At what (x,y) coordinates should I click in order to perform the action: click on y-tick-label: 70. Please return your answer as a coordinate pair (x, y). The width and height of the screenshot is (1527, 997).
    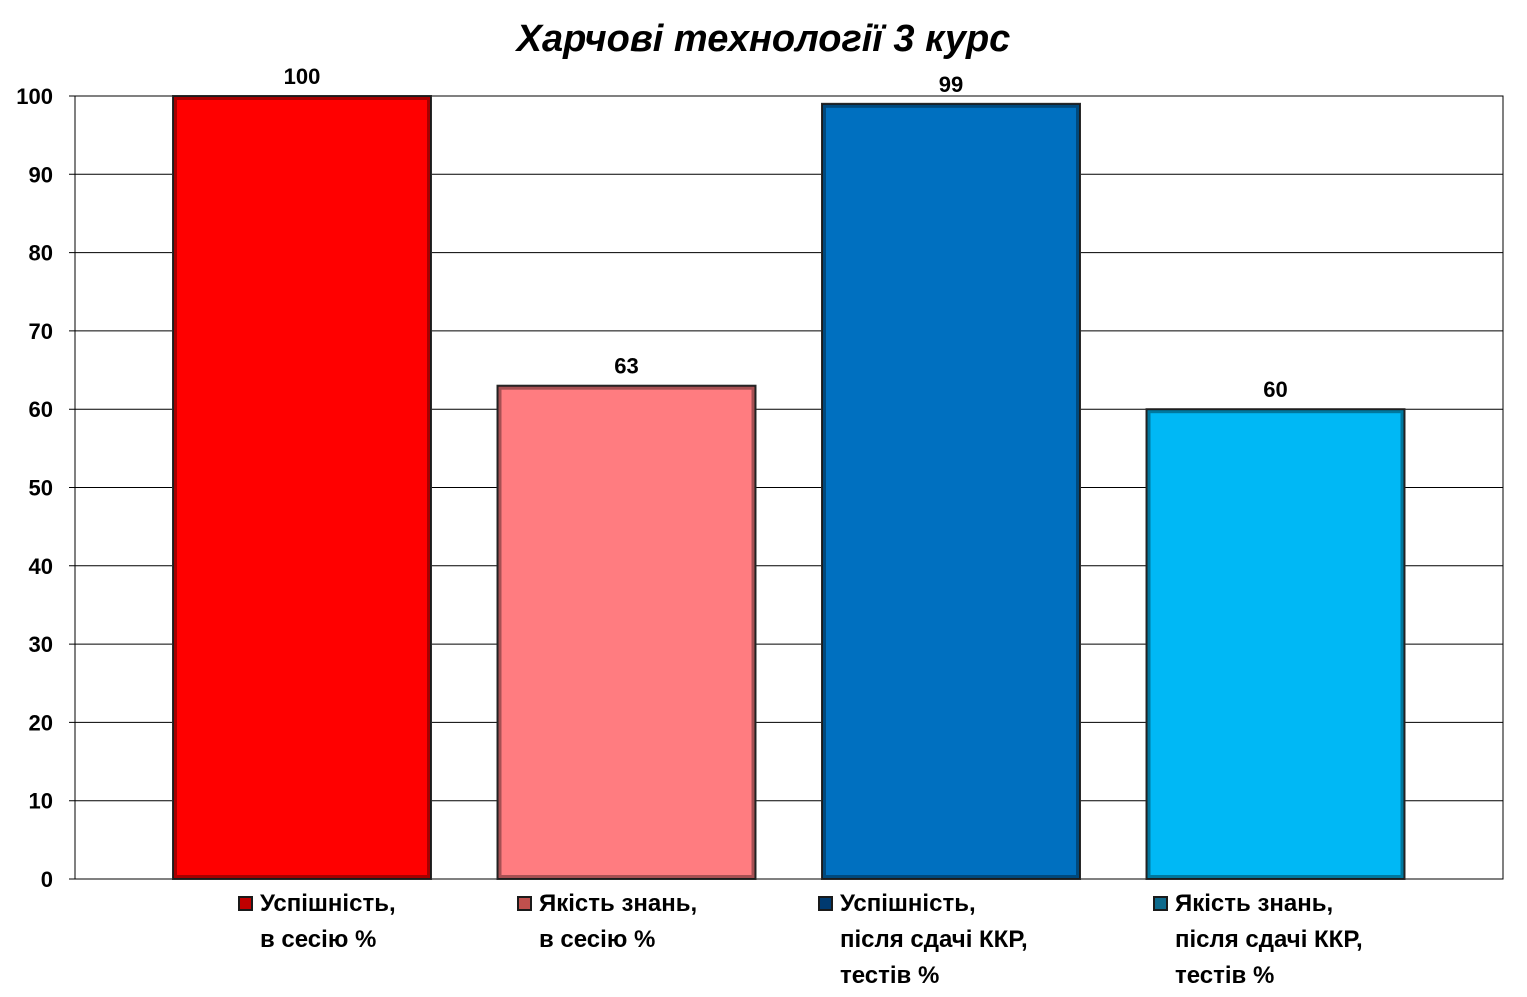
    Looking at the image, I should click on (41, 331).